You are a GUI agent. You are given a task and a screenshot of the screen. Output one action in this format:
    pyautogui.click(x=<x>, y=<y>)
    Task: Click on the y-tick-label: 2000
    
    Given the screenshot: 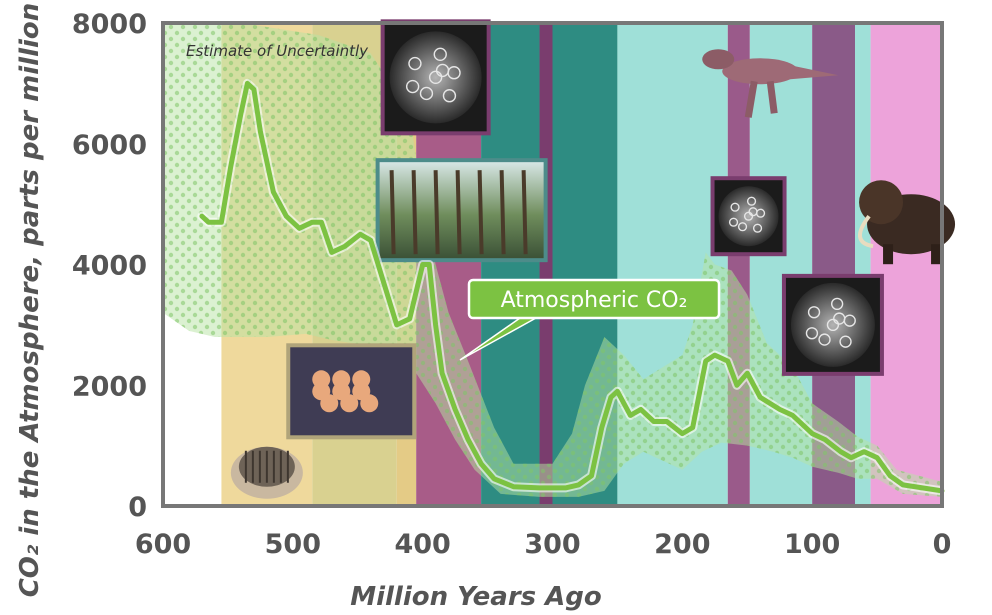 What is the action you would take?
    pyautogui.click(x=109, y=386)
    